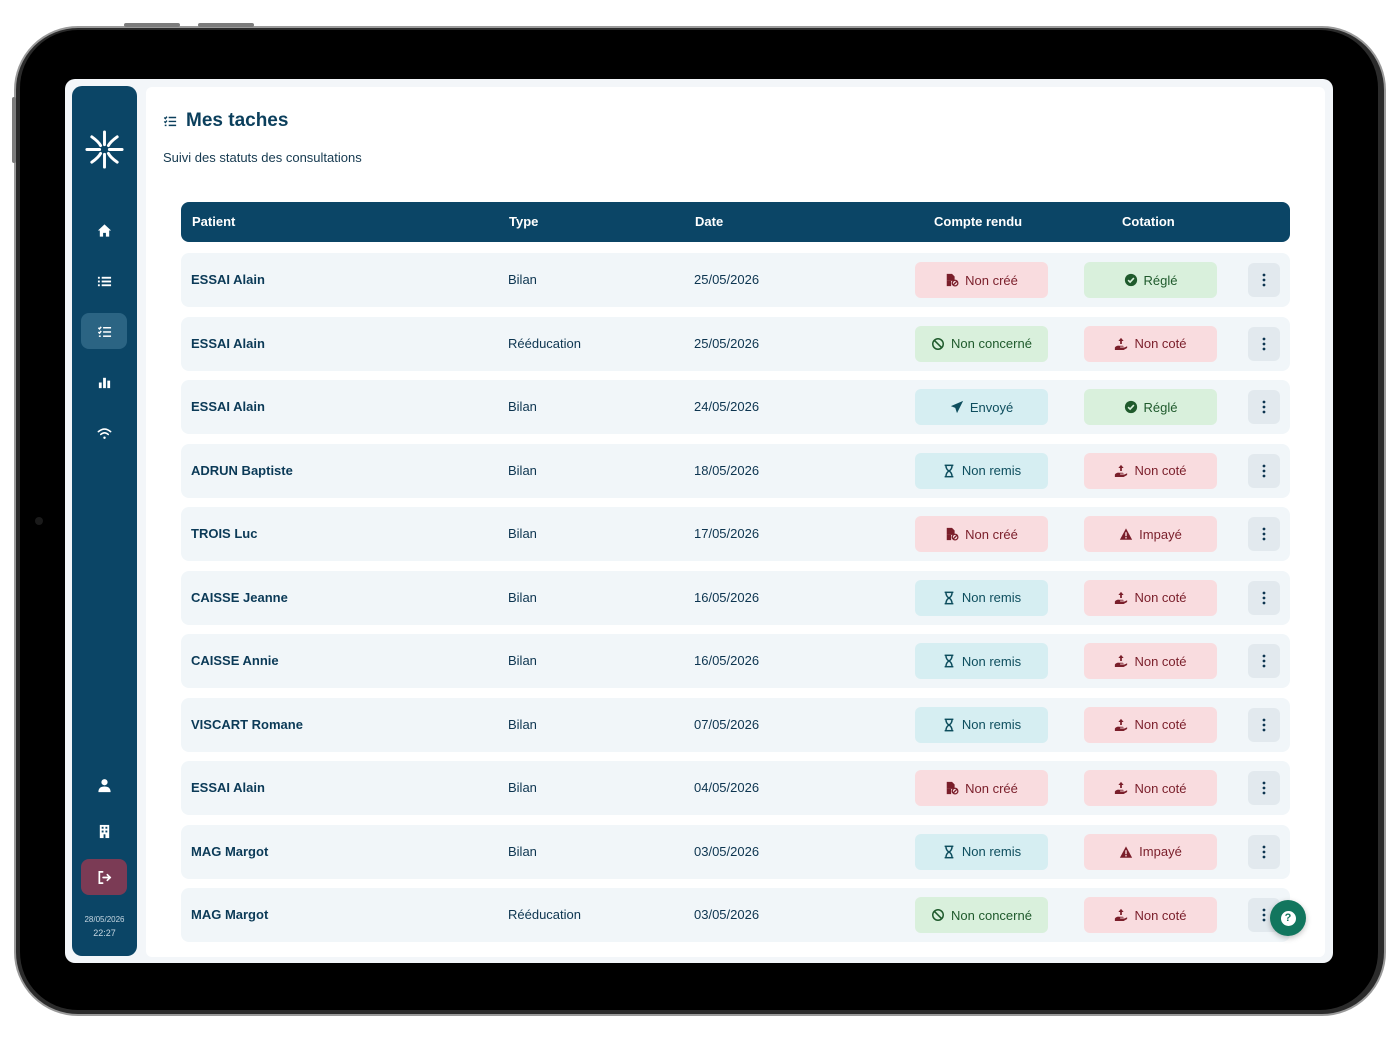  I want to click on nav-office, so click(104, 831).